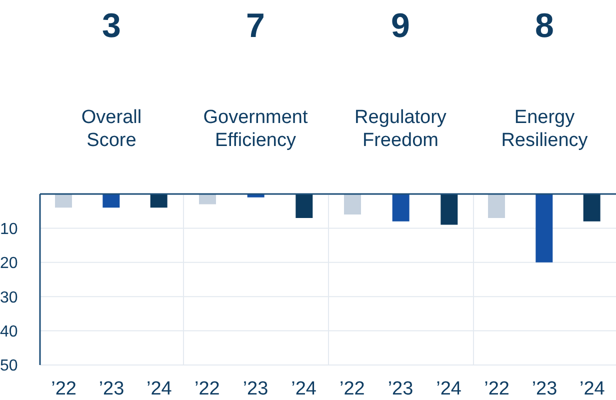  I want to click on y-tick-label: 40, so click(9, 331).